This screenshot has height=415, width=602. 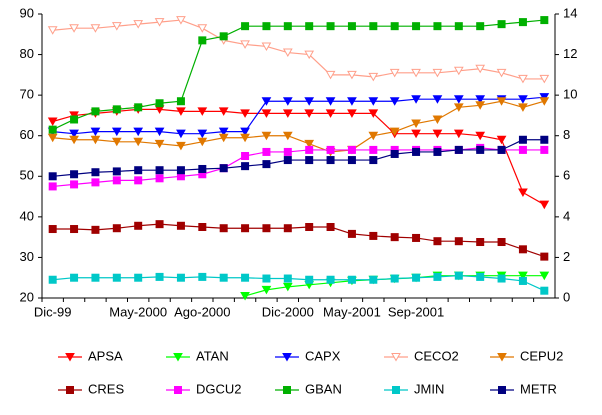 I want to click on y2-tick-label: 6, so click(x=566, y=175).